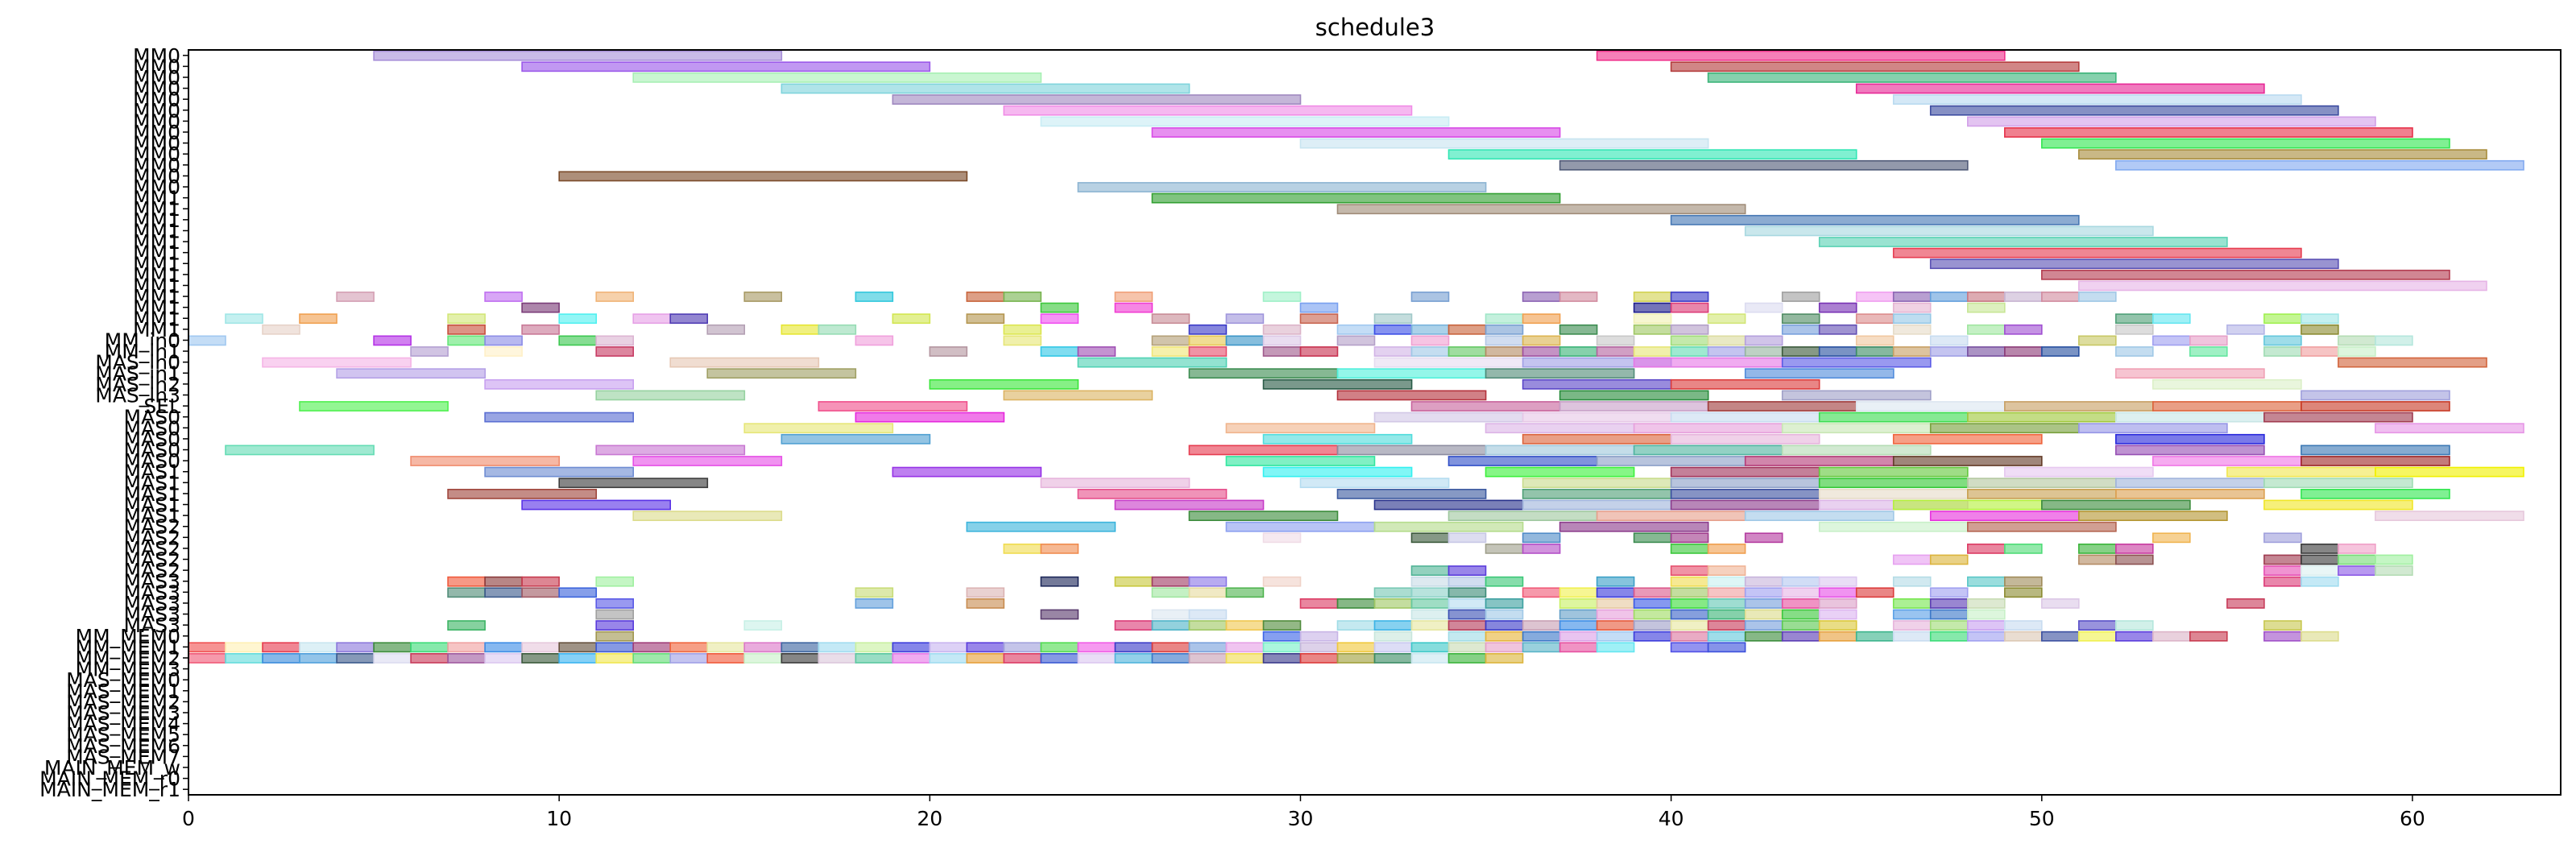 This screenshot has width=2576, height=852. I want to click on y-tick-label: MAS_MEM3, so click(123, 713).